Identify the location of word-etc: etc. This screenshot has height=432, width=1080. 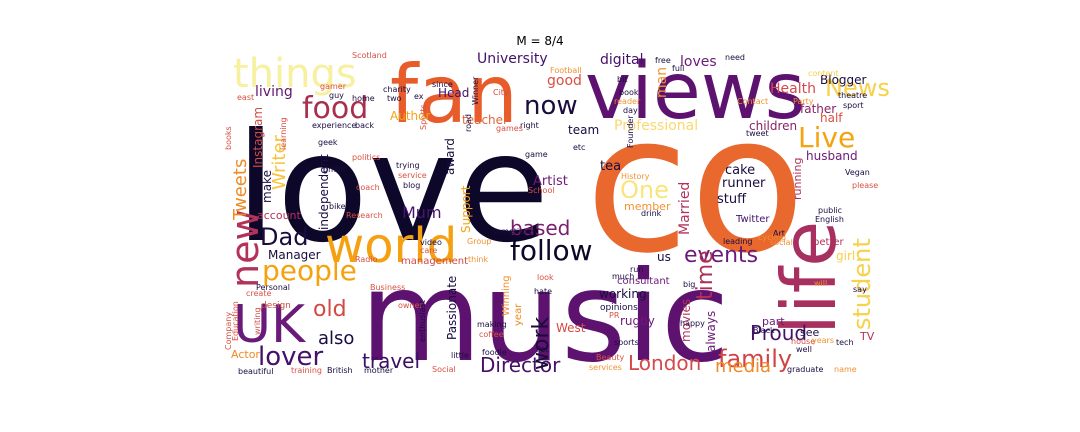
(579, 147).